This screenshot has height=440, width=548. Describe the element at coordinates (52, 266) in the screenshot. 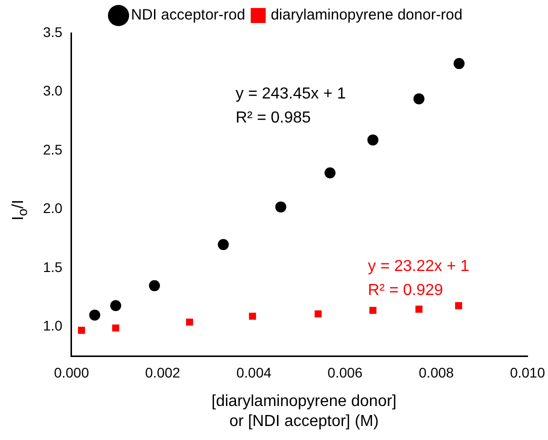

I see `y-tick-label: 1.5` at that location.